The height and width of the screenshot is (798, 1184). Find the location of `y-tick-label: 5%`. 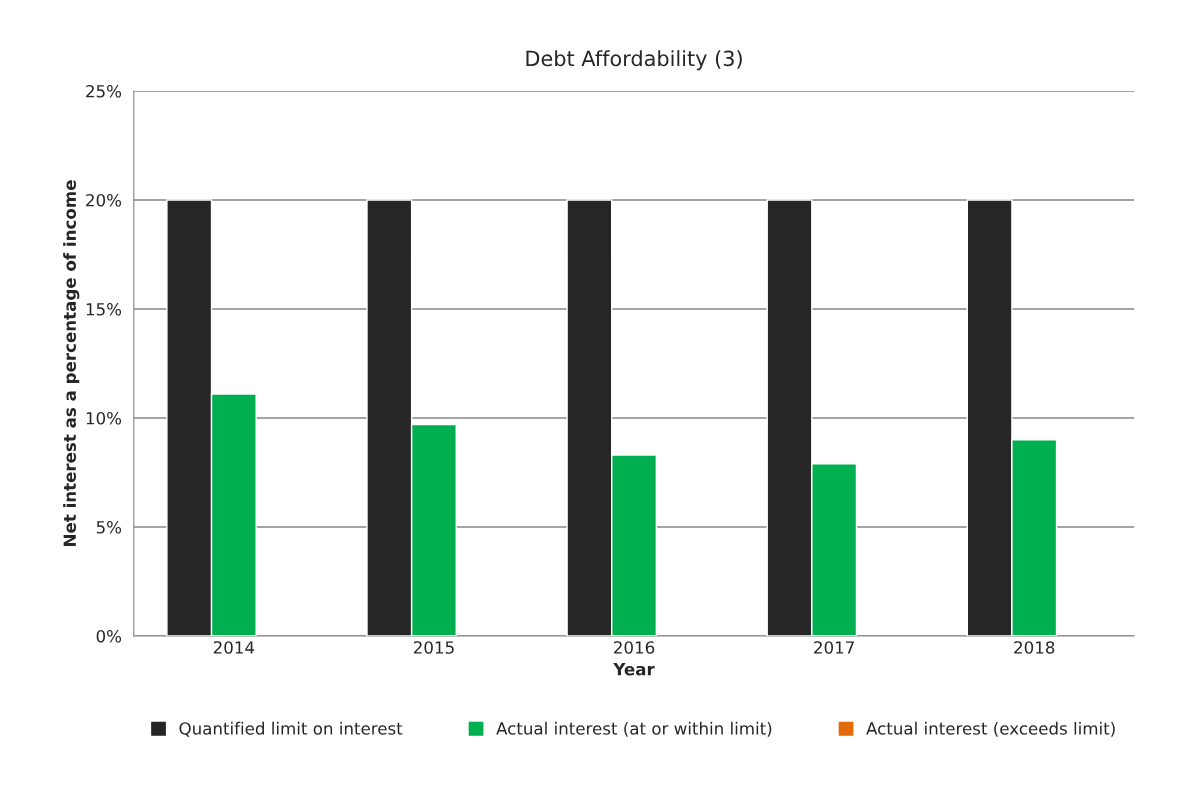

y-tick-label: 5% is located at coordinates (109, 527).